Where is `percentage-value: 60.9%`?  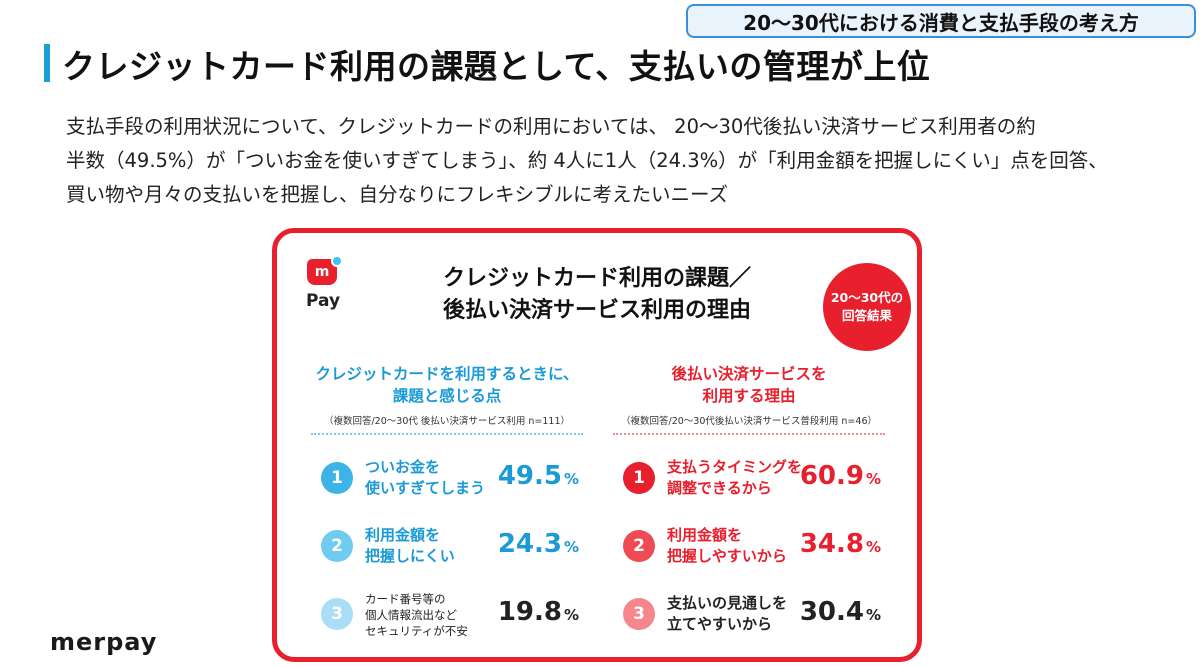
percentage-value: 60.9% is located at coordinates (840, 476).